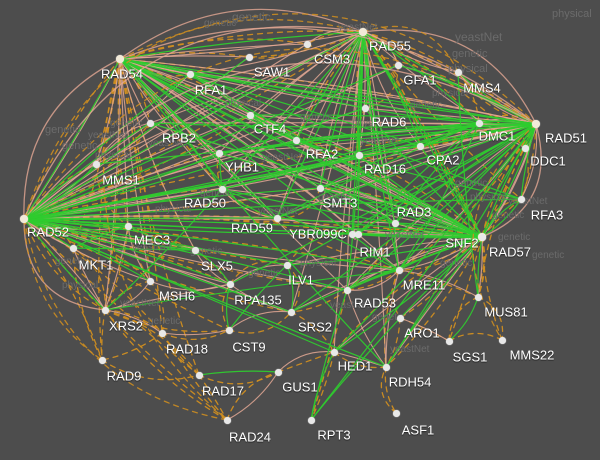 The height and width of the screenshot is (460, 600). What do you see at coordinates (195, 250) in the screenshot?
I see `graph-node-slx5` at bounding box center [195, 250].